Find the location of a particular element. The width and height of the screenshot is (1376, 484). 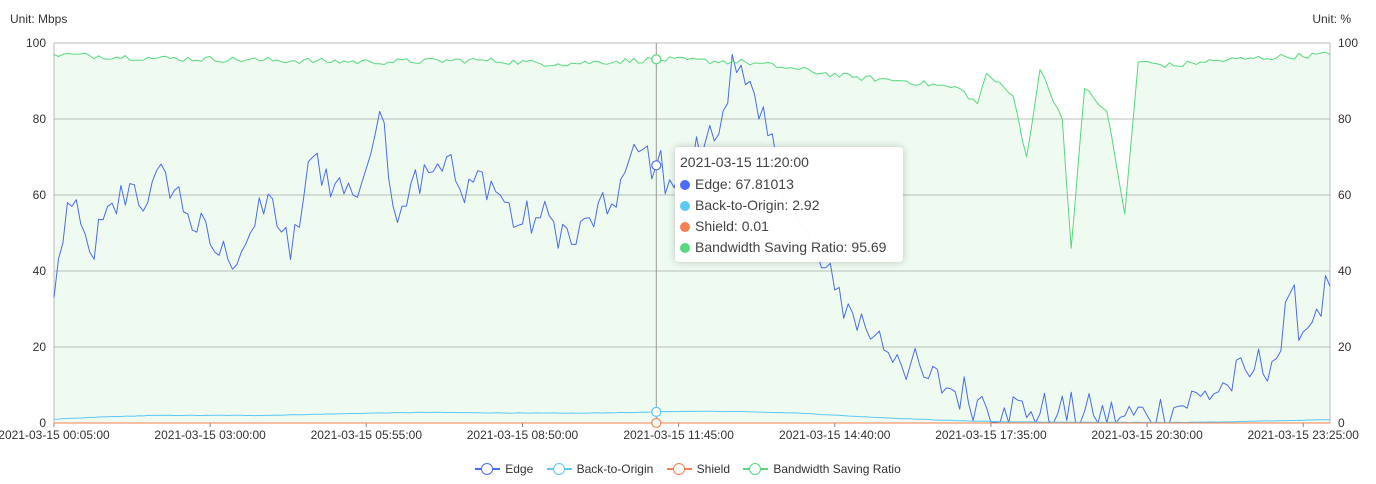

legend-item-shield: Shield is located at coordinates (698, 469).